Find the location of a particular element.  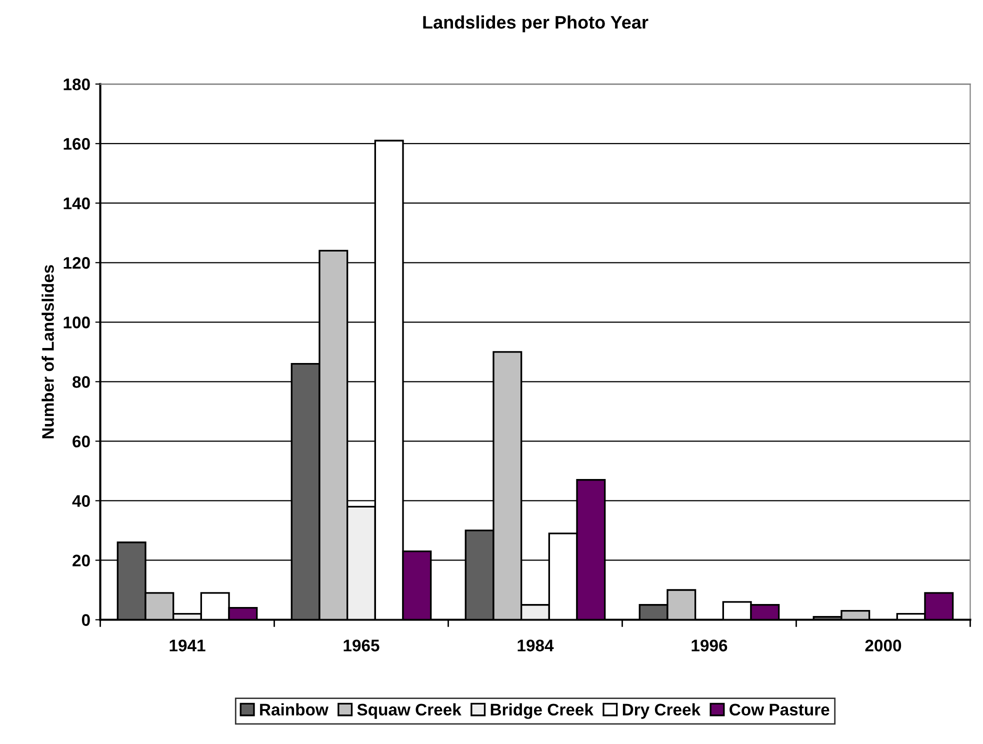

legend-label: Rainbow is located at coordinates (294, 709).